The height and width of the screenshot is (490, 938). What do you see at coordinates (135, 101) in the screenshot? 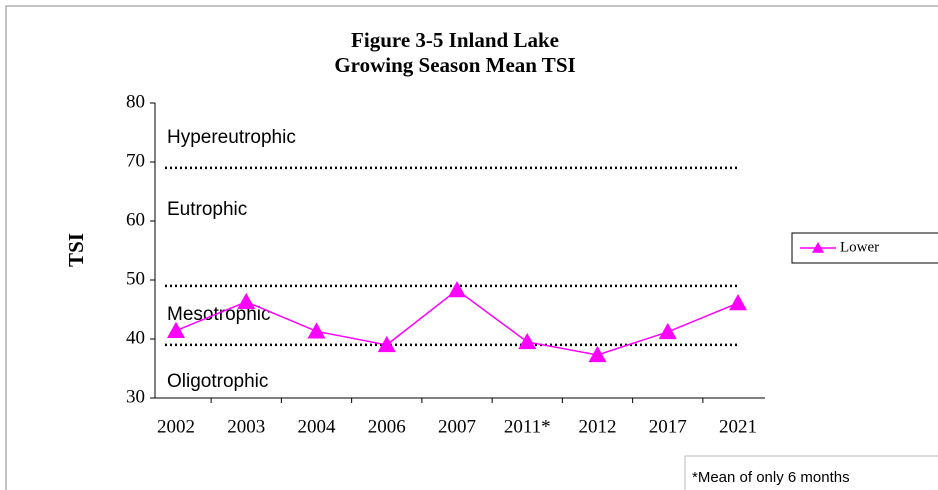
I see `y-tick-label: 80` at bounding box center [135, 101].